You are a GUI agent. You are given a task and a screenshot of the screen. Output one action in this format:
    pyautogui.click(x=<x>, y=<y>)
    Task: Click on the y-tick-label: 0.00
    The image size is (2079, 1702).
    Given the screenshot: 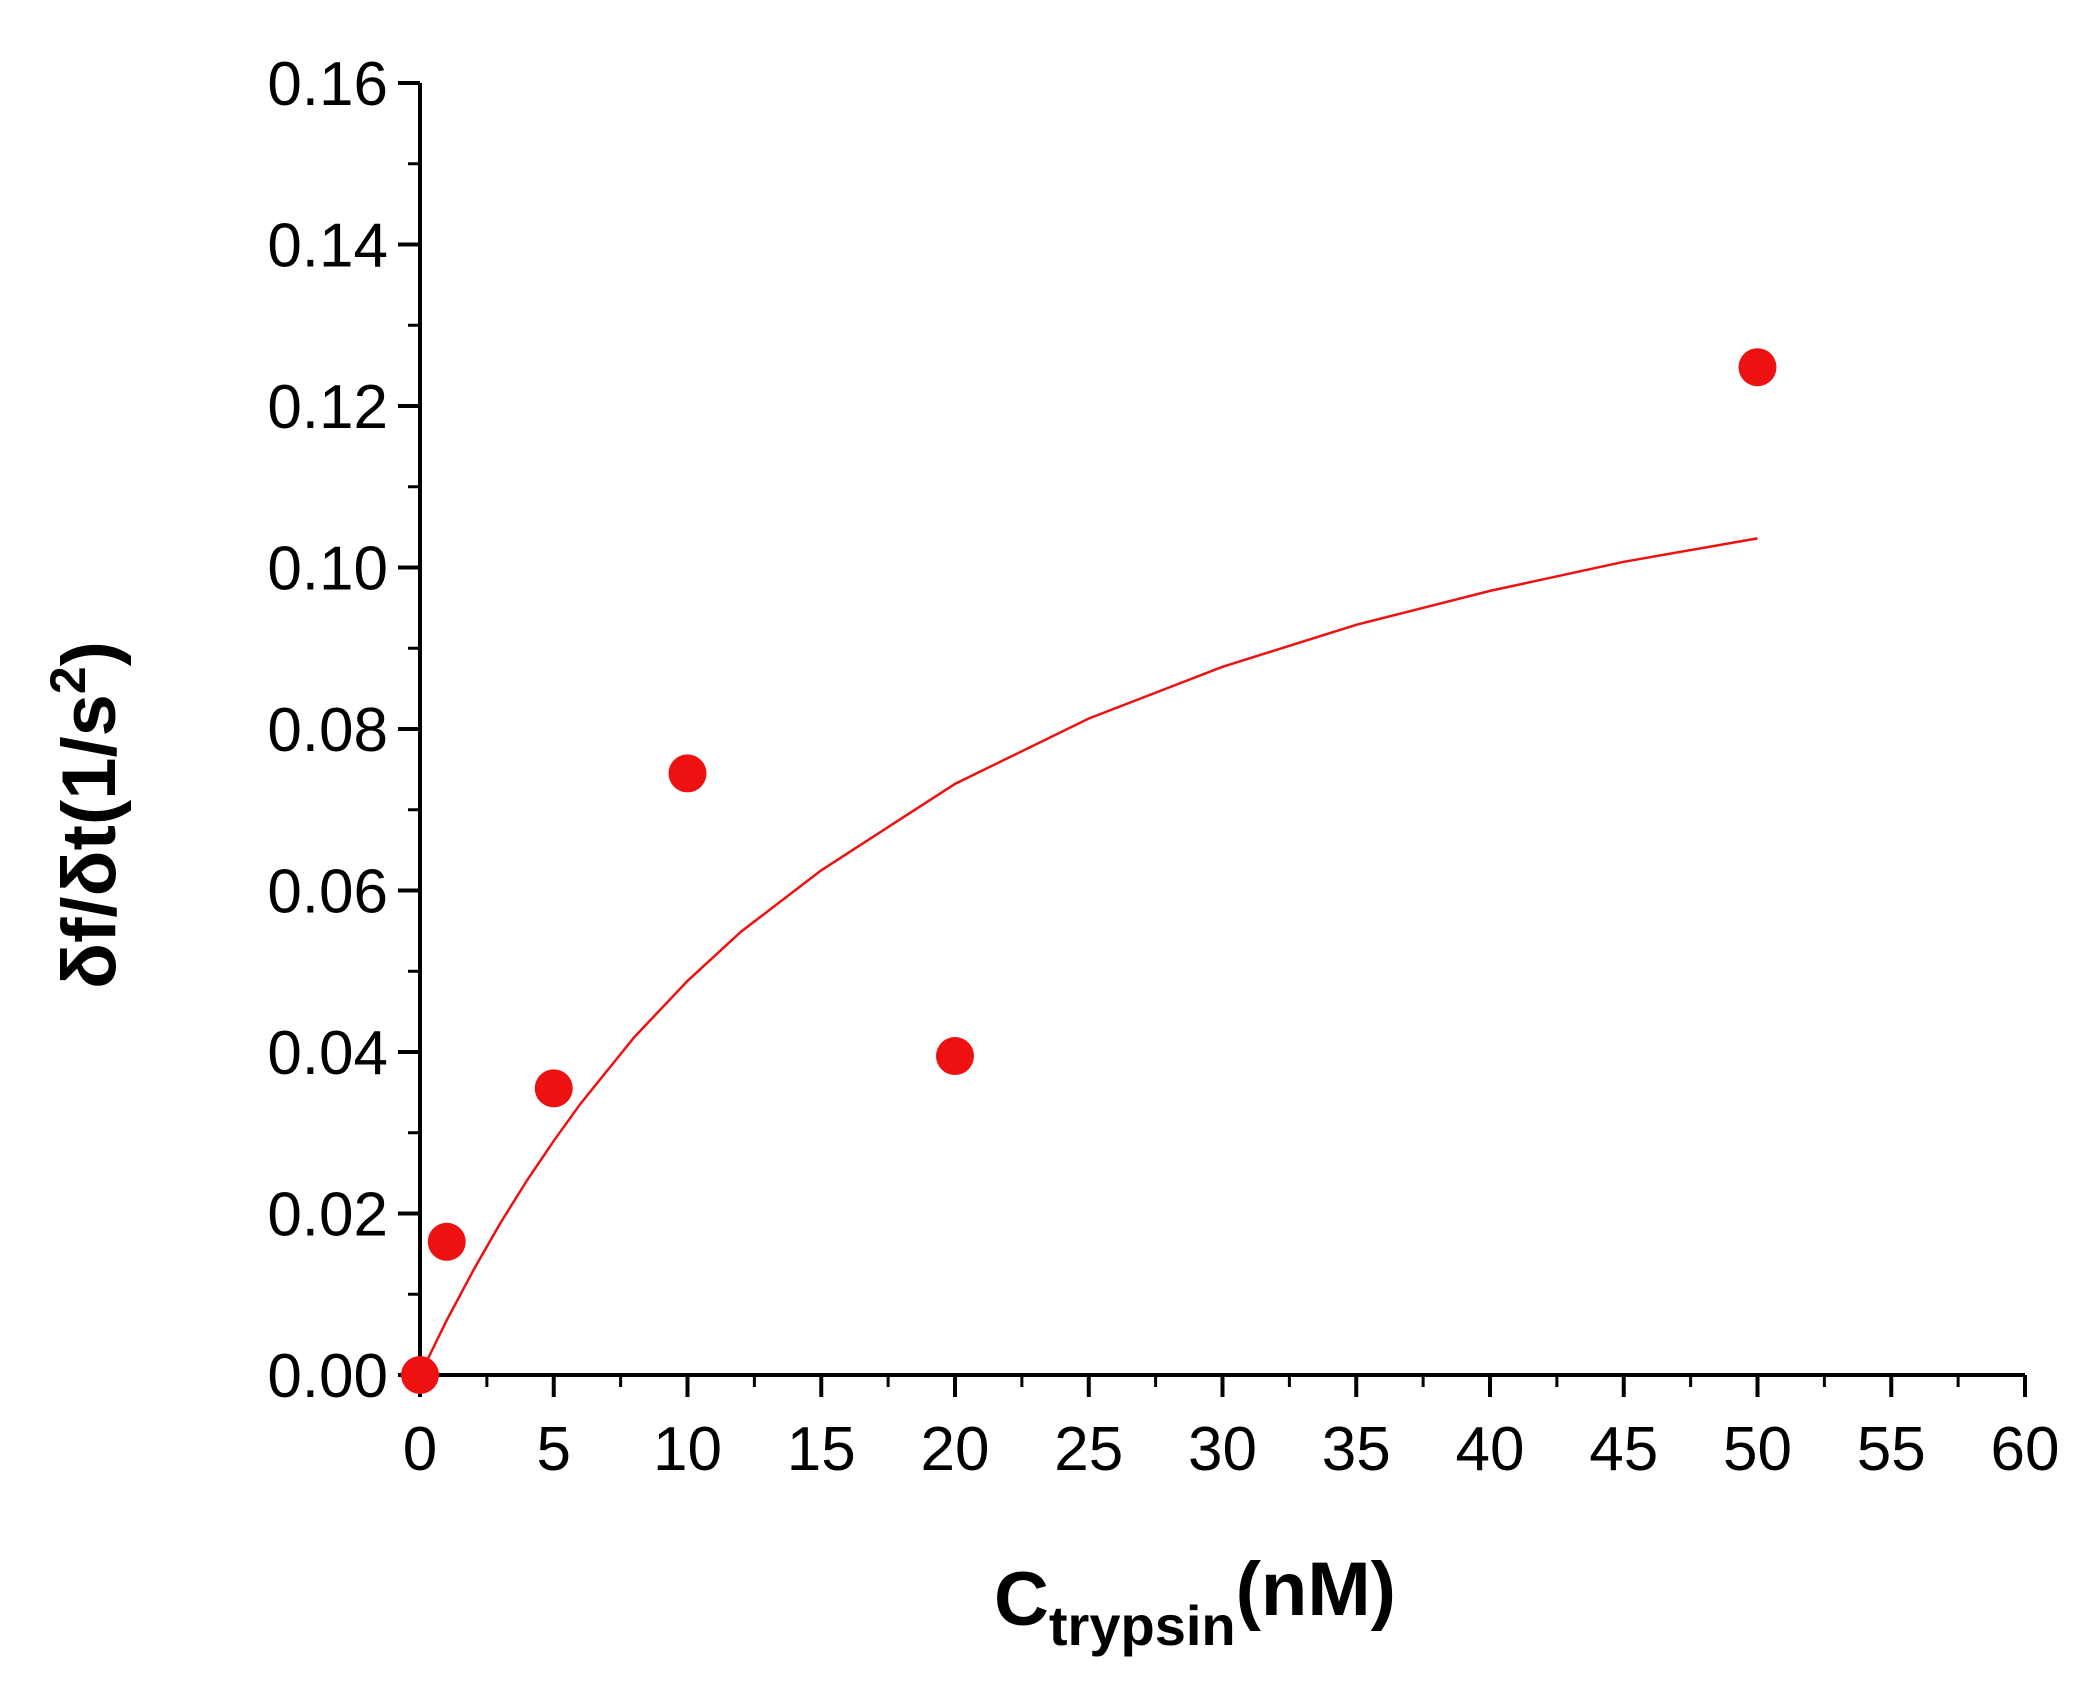 What is the action you would take?
    pyautogui.click(x=327, y=1376)
    